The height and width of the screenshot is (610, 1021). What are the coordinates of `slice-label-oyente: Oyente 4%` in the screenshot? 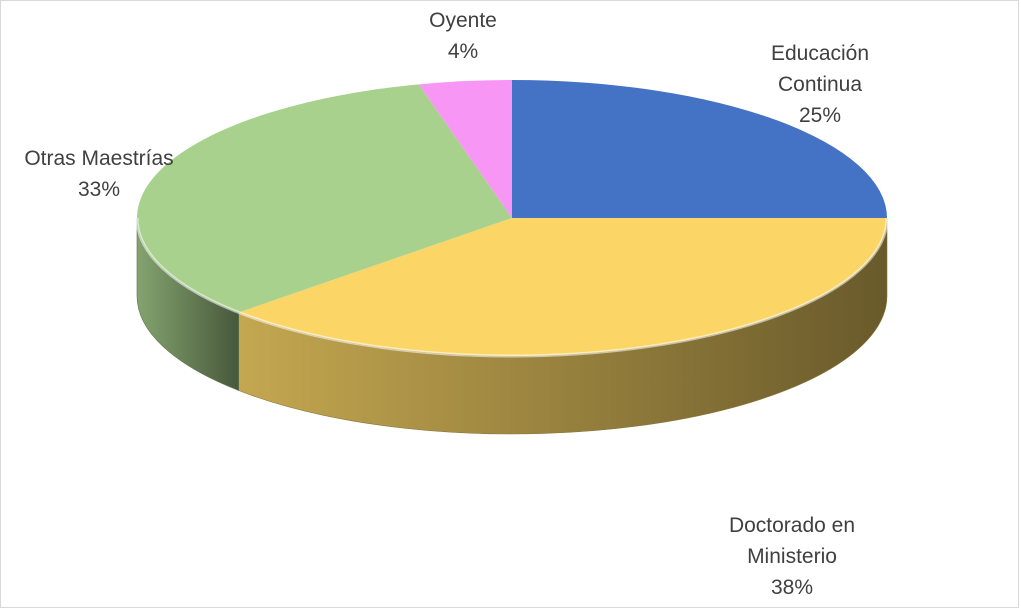 It's located at (463, 36).